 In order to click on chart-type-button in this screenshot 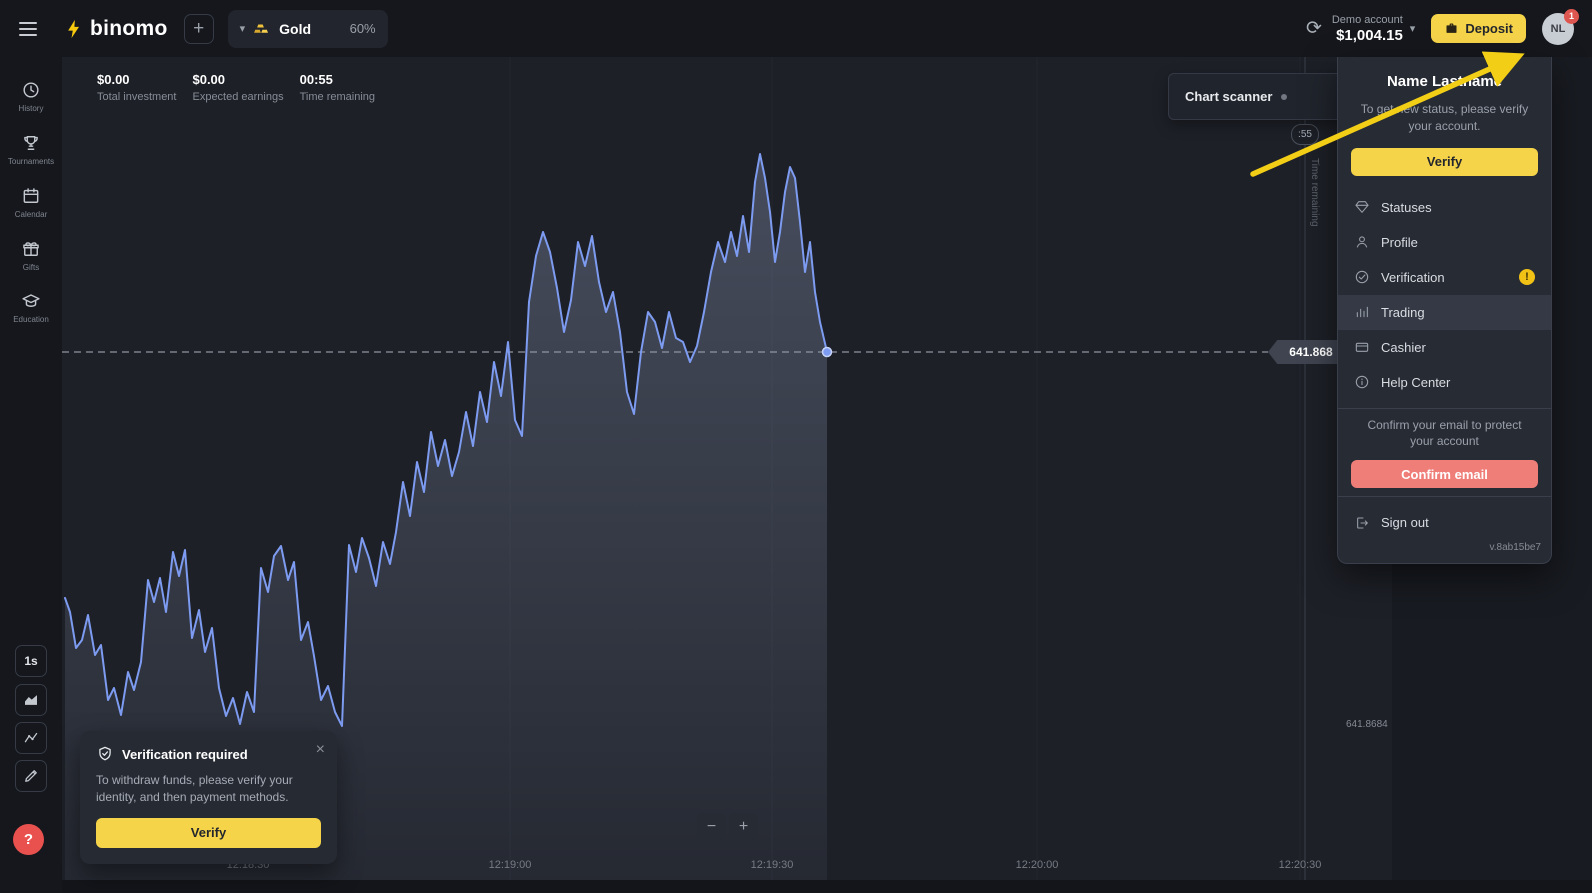, I will do `click(31, 700)`.